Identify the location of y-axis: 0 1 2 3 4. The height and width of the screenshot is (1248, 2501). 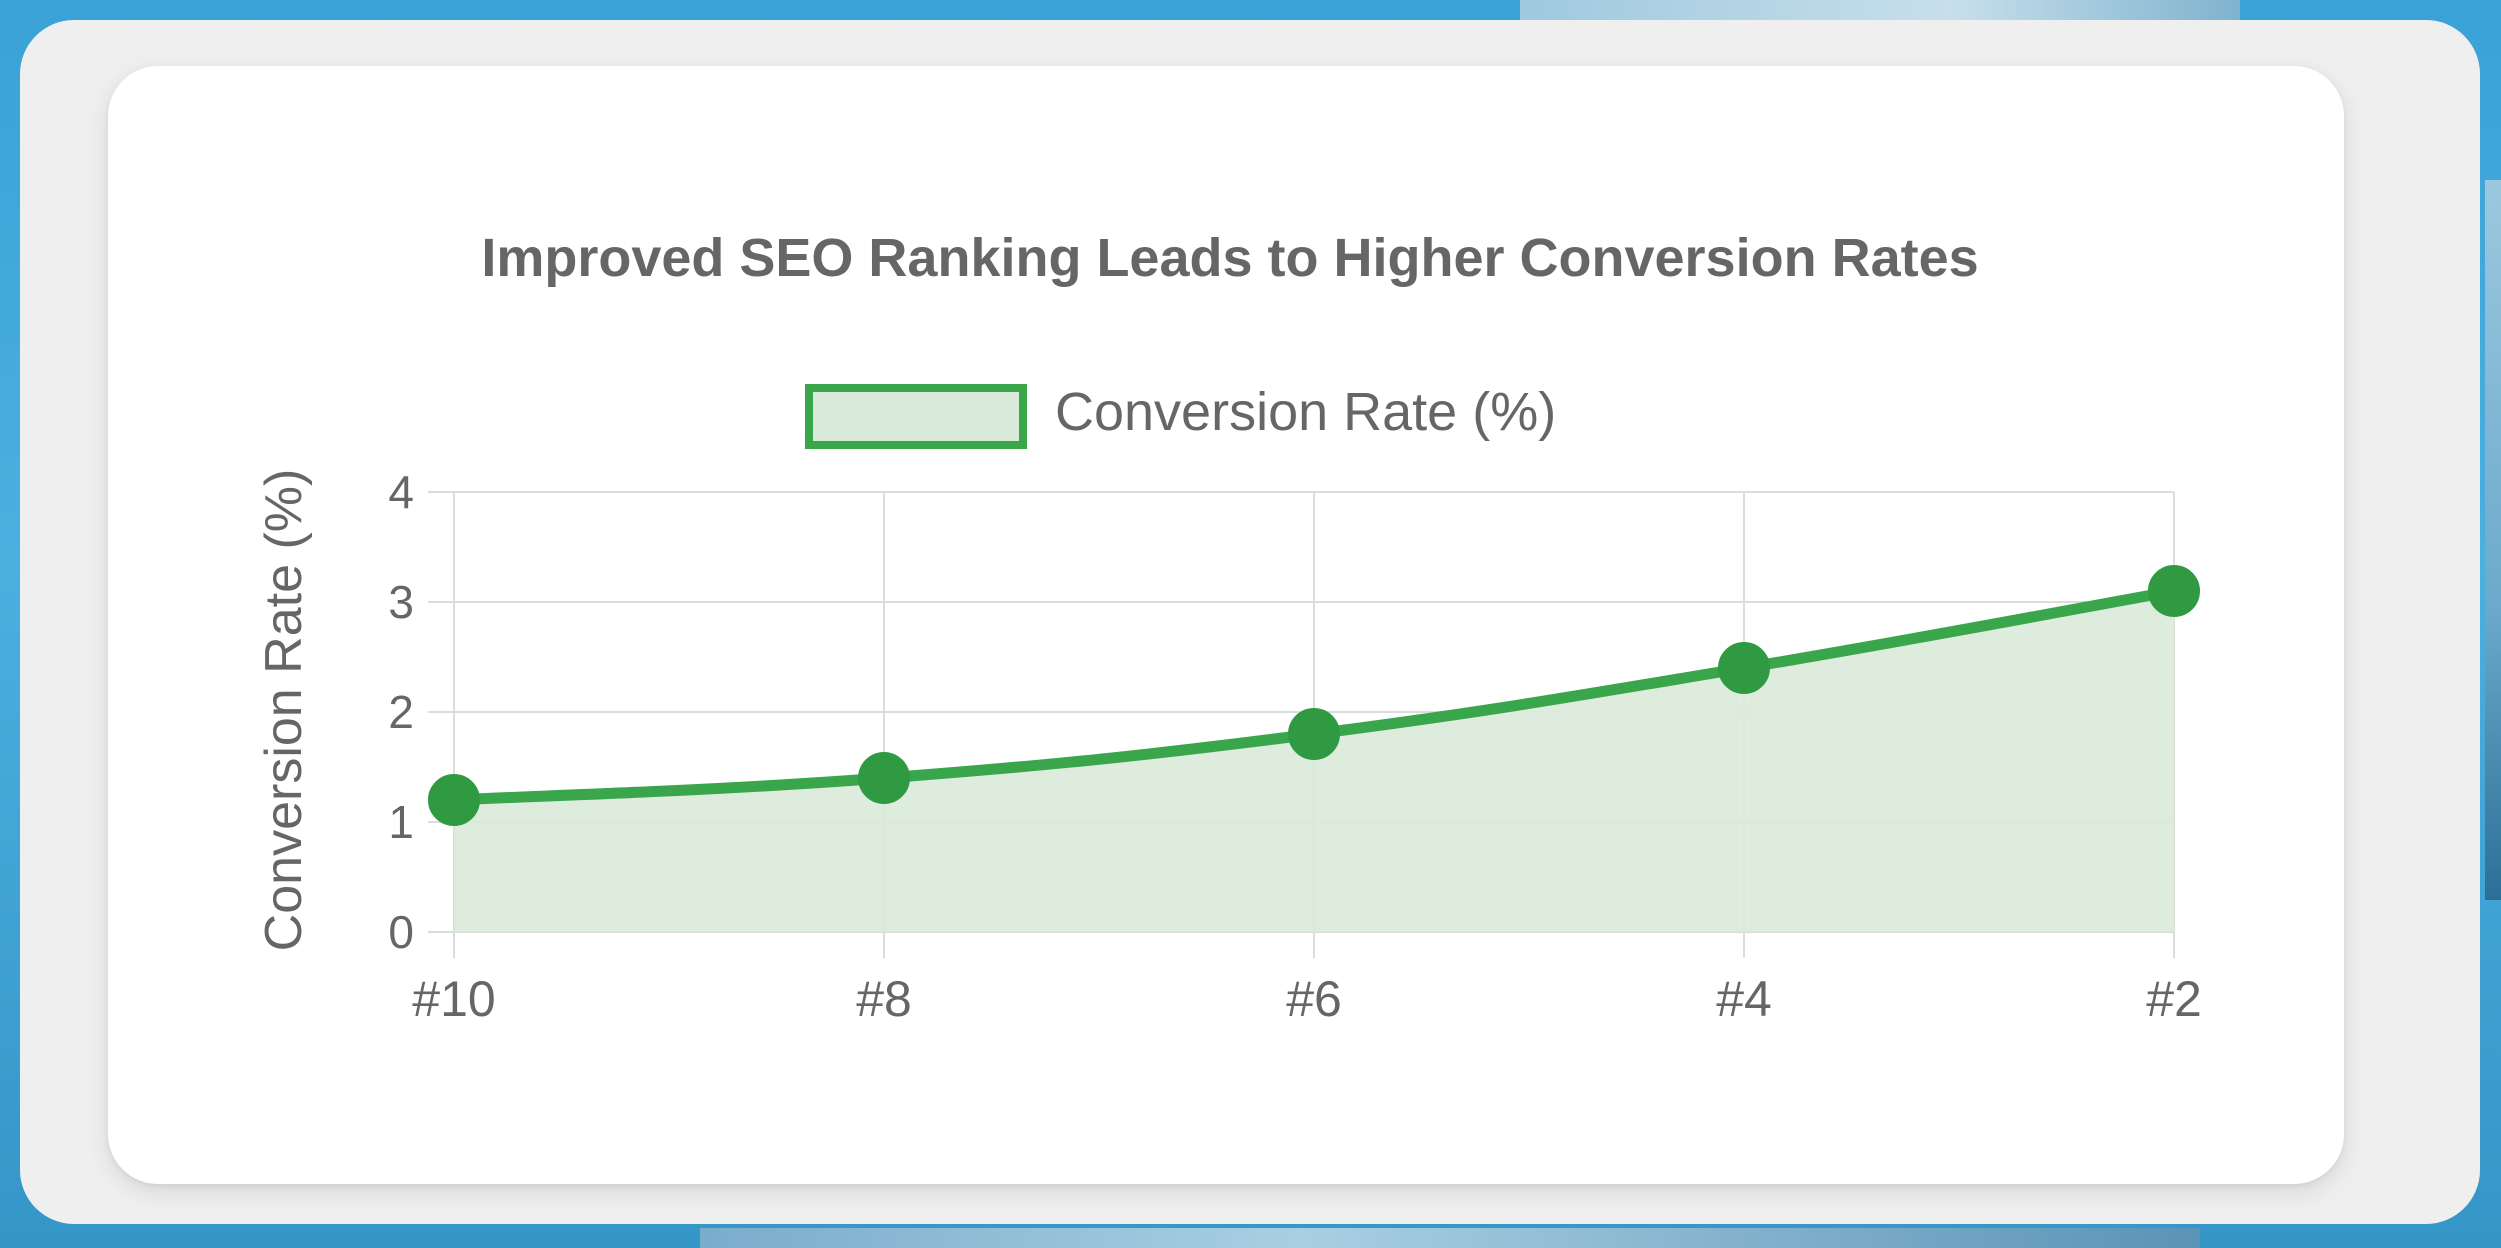
(401, 712).